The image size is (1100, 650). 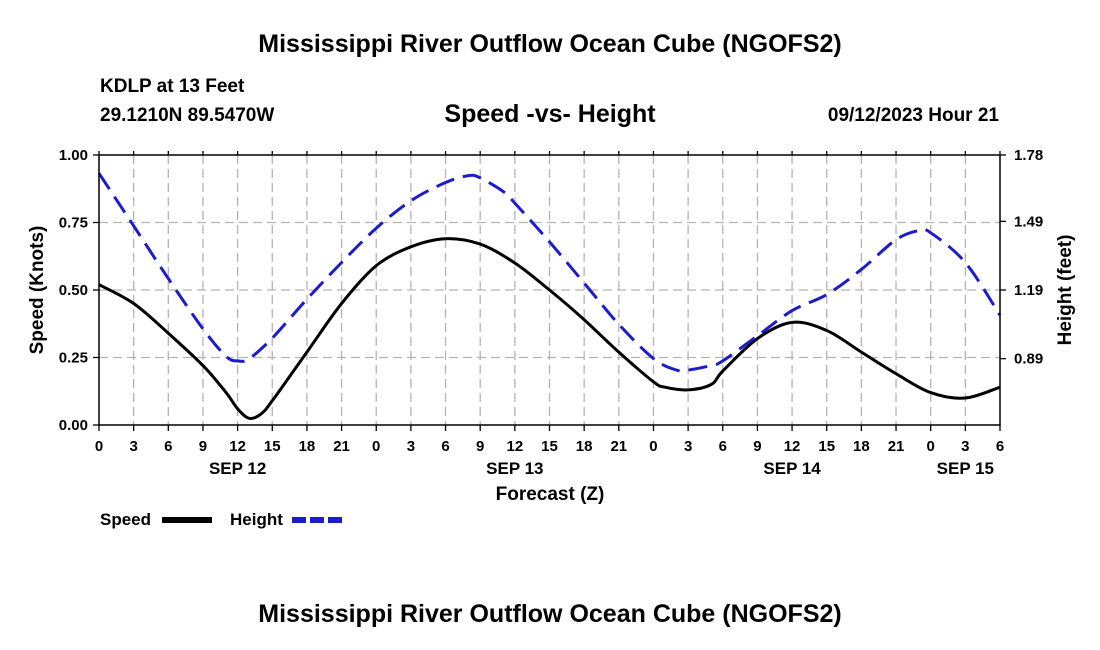 I want to click on legend: Speed Height, so click(x=221, y=519).